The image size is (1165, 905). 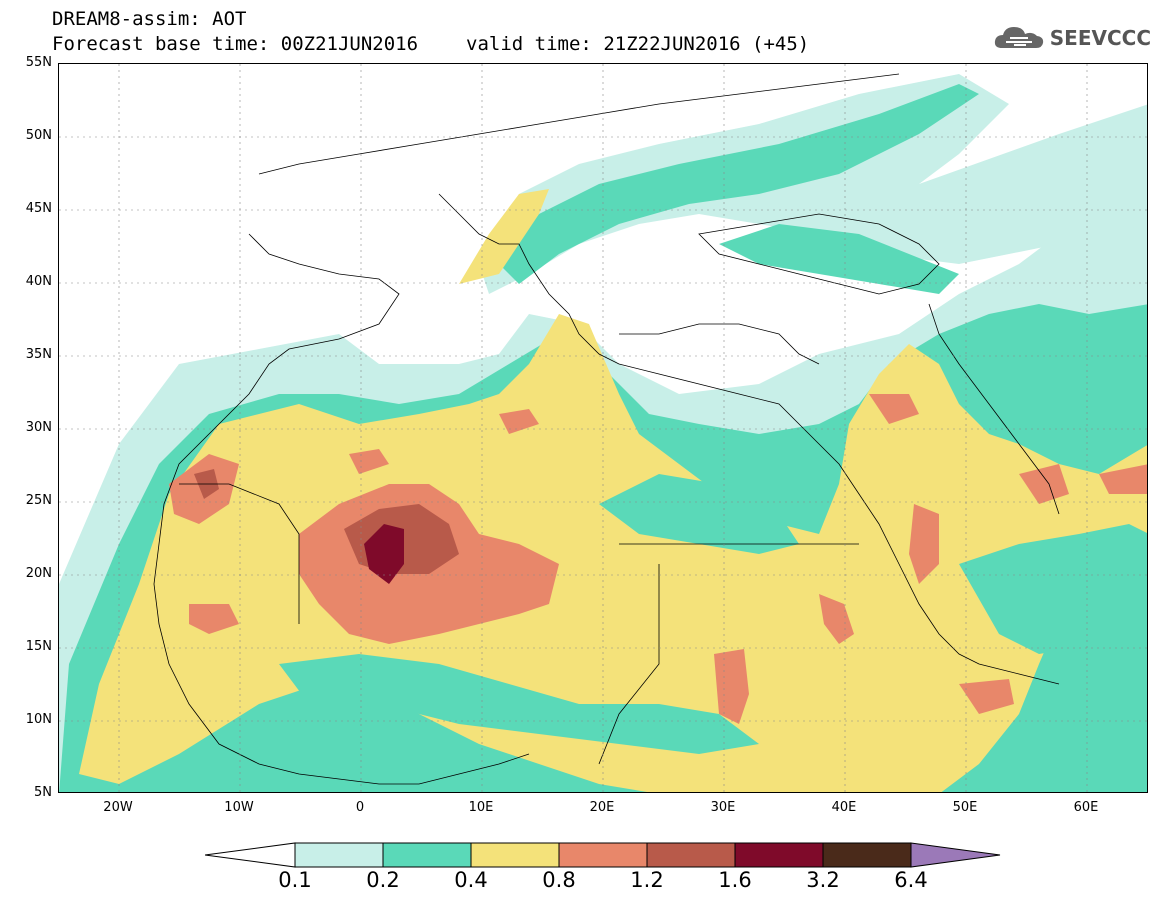 What do you see at coordinates (295, 880) in the screenshot?
I see `colorbar-label: 0.1` at bounding box center [295, 880].